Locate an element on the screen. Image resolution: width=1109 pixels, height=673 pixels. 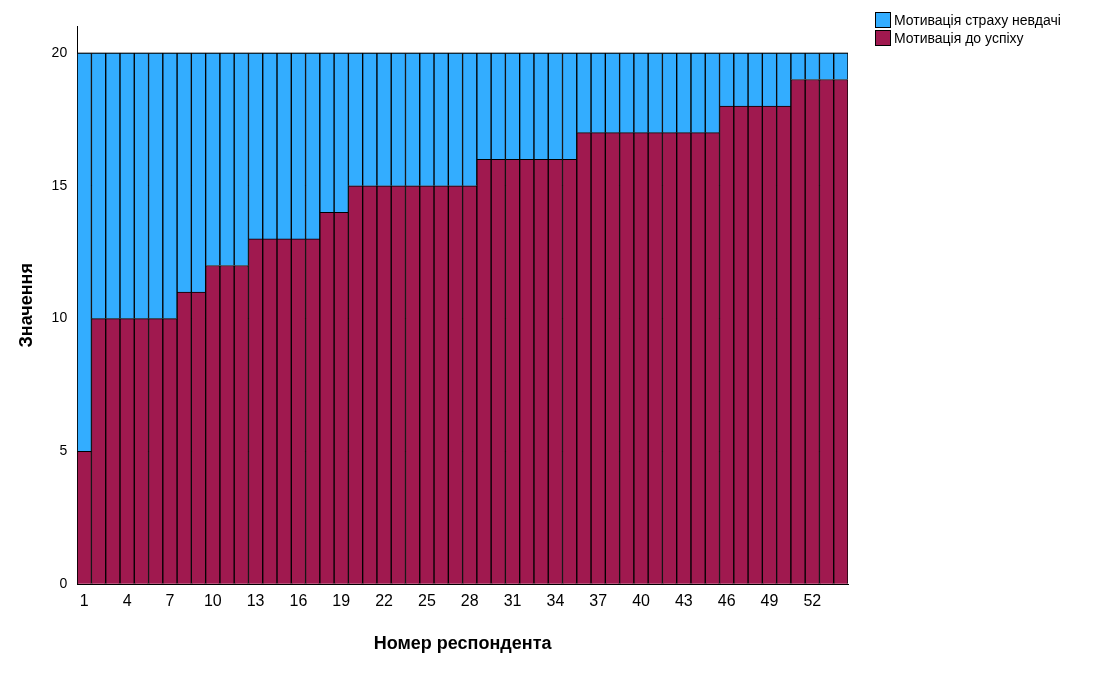
x-tick-label: 7 is located at coordinates (170, 601).